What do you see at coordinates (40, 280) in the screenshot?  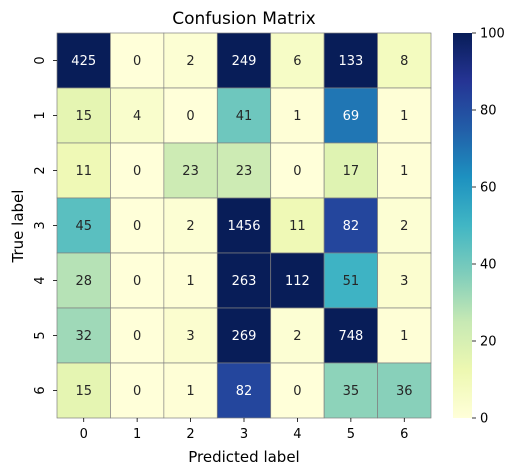 I see `y-tick-label: 4` at bounding box center [40, 280].